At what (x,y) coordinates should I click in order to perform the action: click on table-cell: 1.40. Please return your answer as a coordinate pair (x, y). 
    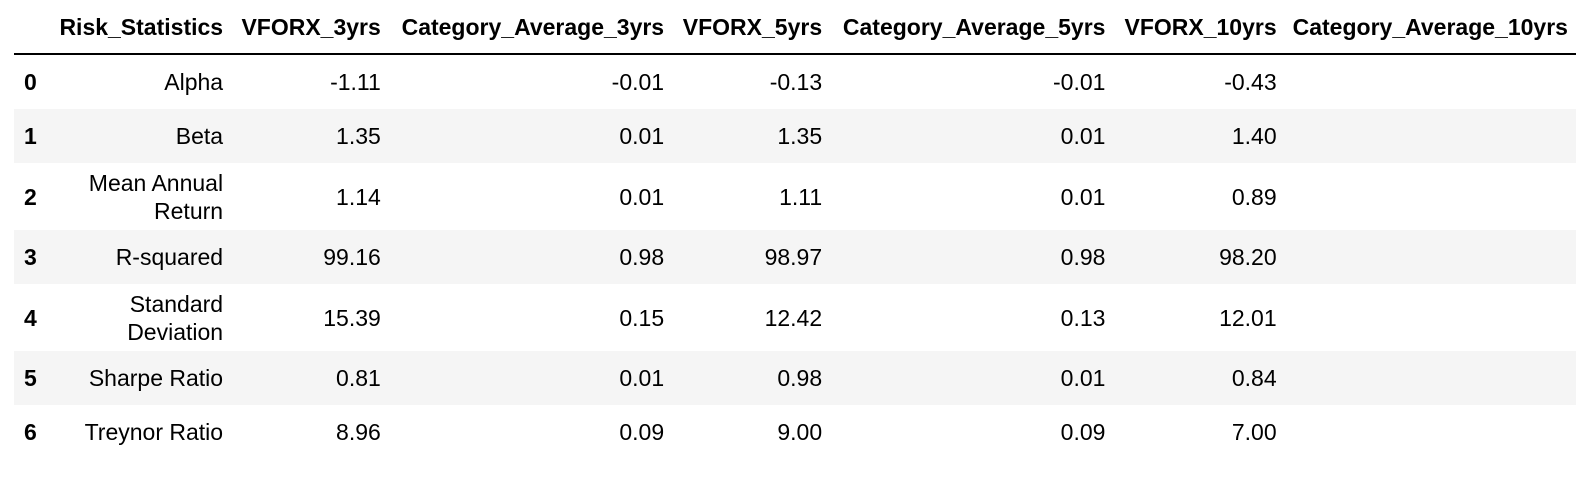
    Looking at the image, I should click on (1254, 136).